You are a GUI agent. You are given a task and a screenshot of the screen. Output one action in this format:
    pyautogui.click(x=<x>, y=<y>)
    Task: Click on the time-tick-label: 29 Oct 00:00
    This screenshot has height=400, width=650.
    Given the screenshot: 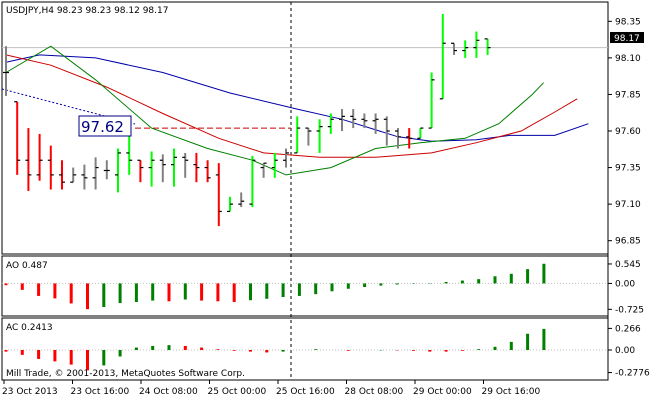 What is the action you would take?
    pyautogui.click(x=442, y=392)
    